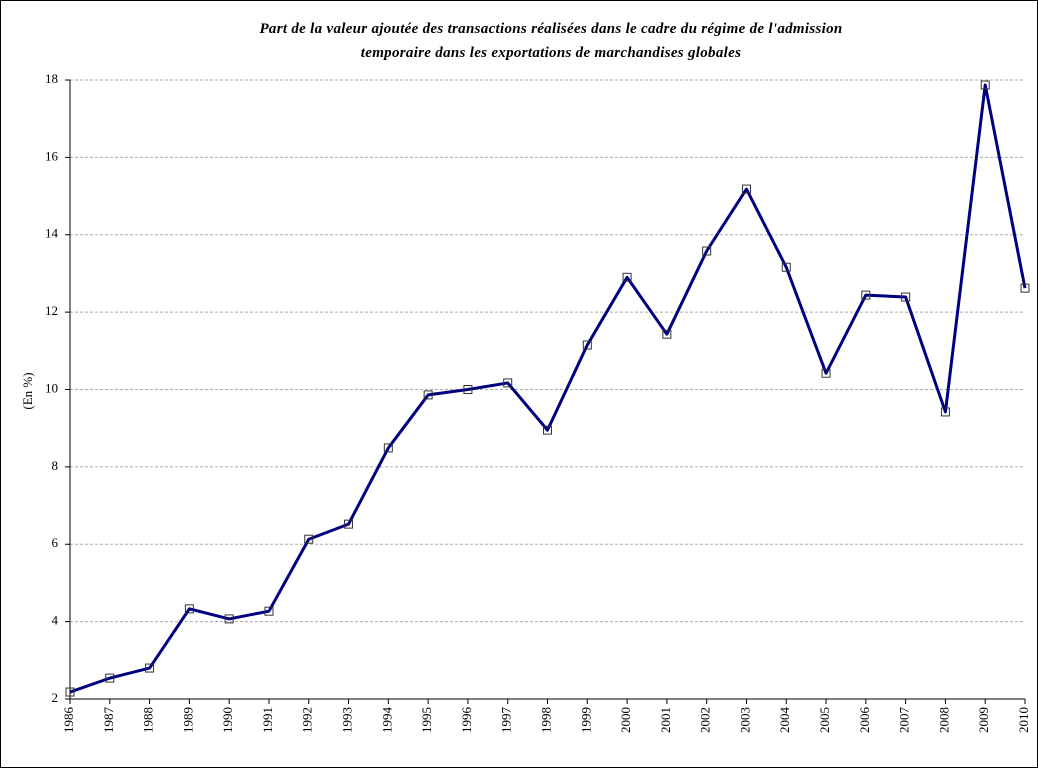 Image resolution: width=1038 pixels, height=768 pixels. I want to click on x-tick-label: 1999, so click(585, 720).